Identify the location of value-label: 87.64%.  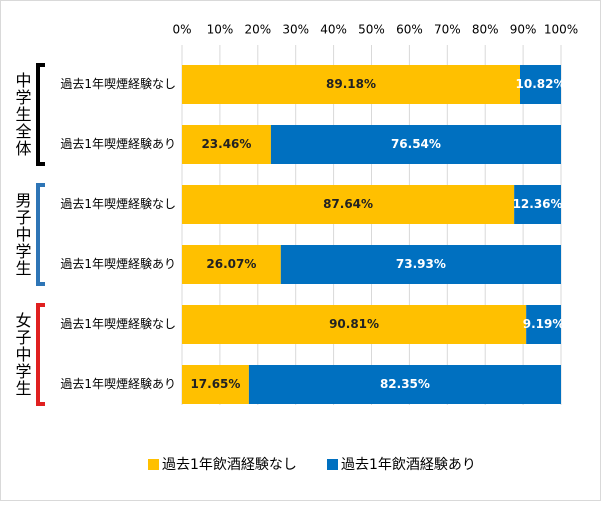
(348, 204).